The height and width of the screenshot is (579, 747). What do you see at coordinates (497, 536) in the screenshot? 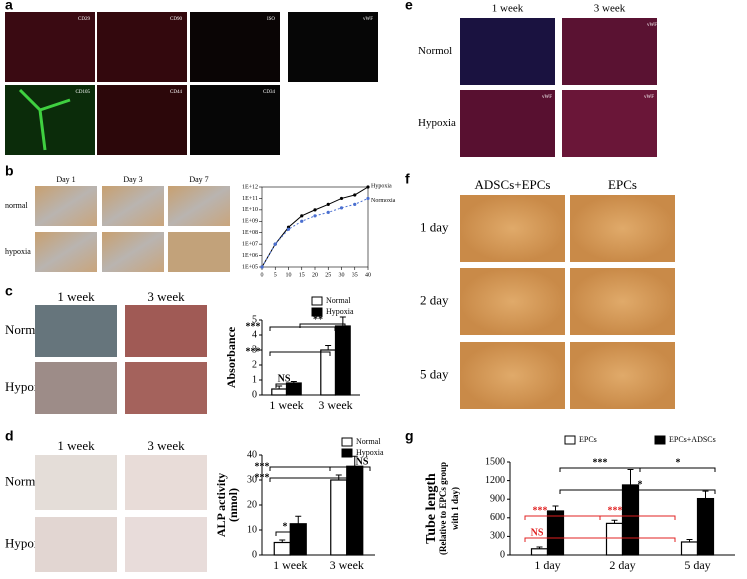
I see `y-tick-label: 300` at bounding box center [497, 536].